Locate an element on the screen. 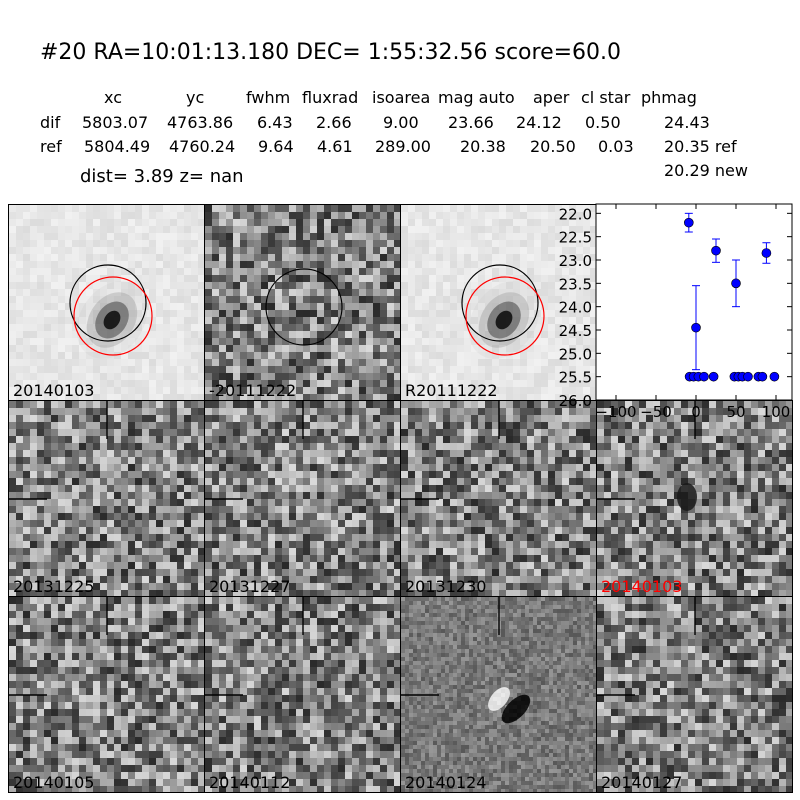 The image size is (800, 800). column-header-fluxrad: fluxrad is located at coordinates (330, 97).